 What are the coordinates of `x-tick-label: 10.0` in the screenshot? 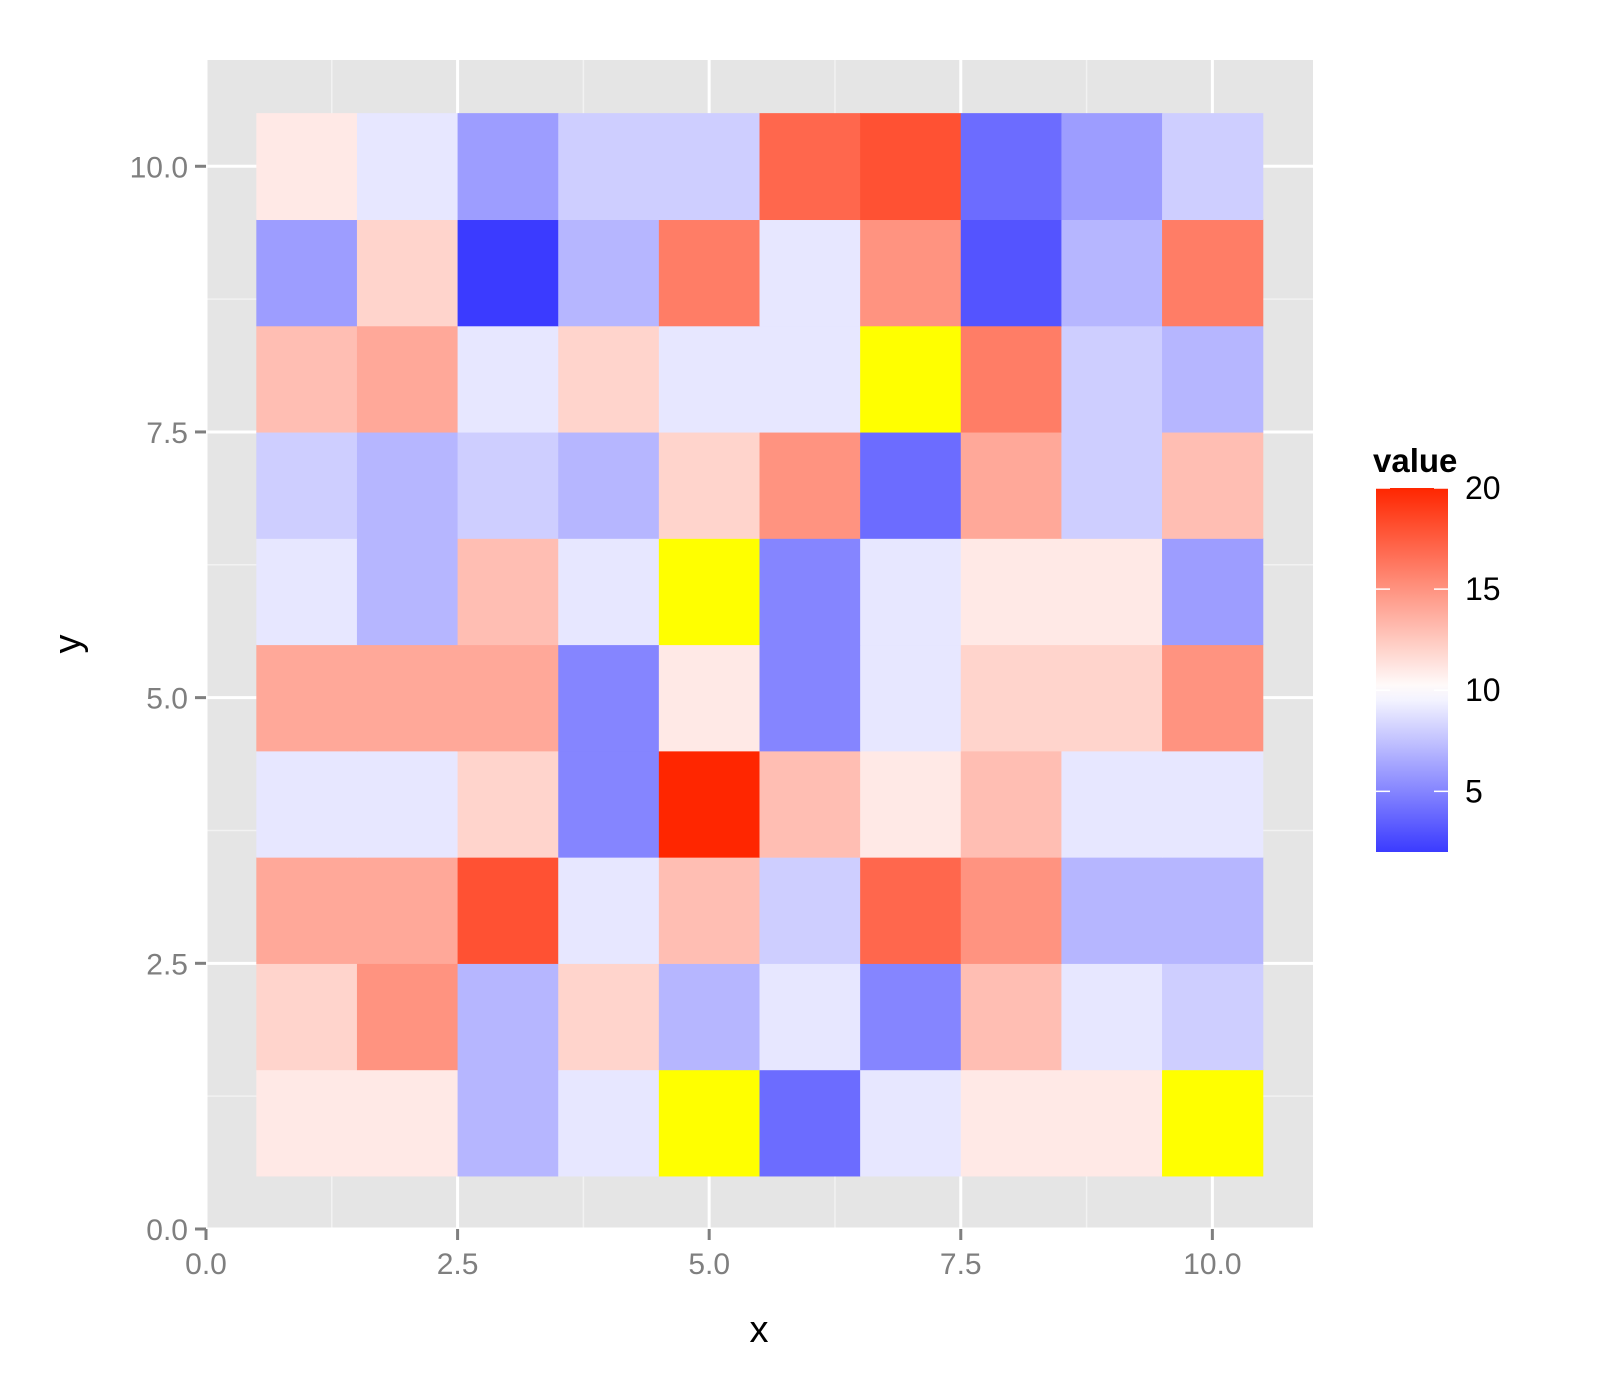 It's located at (1212, 1264).